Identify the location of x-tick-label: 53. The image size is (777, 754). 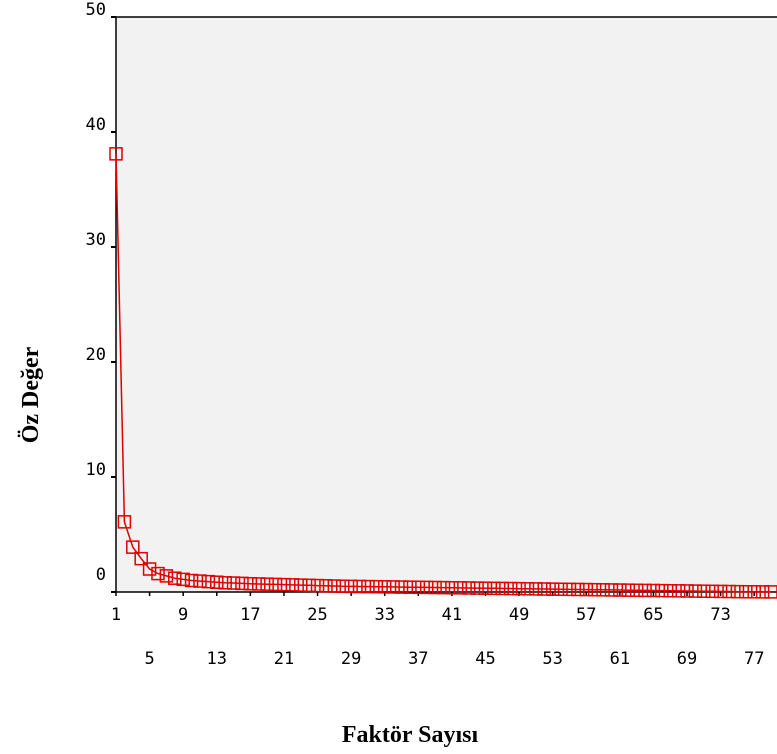
(552, 659).